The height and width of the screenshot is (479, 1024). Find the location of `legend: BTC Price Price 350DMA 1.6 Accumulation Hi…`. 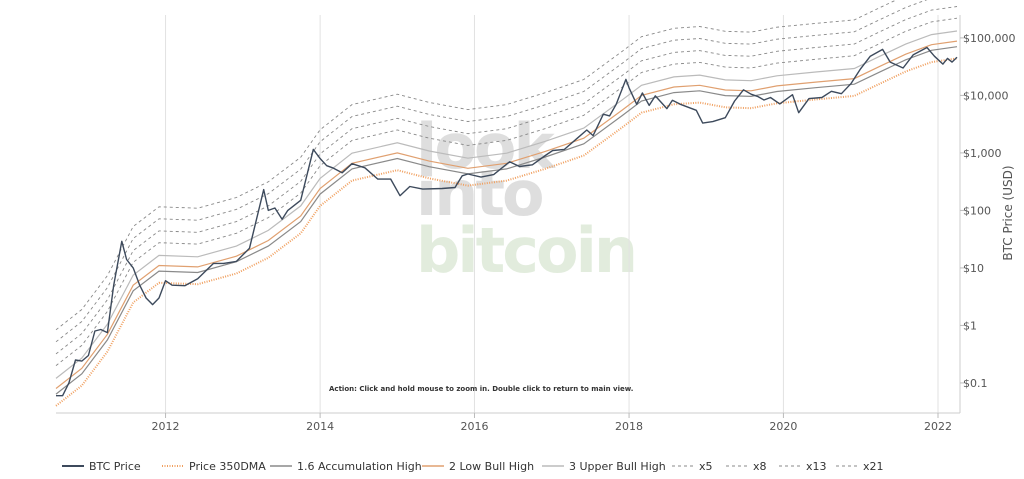

legend: BTC Price Price 350DMA 1.6 Accumulation Hi… is located at coordinates (473, 466).